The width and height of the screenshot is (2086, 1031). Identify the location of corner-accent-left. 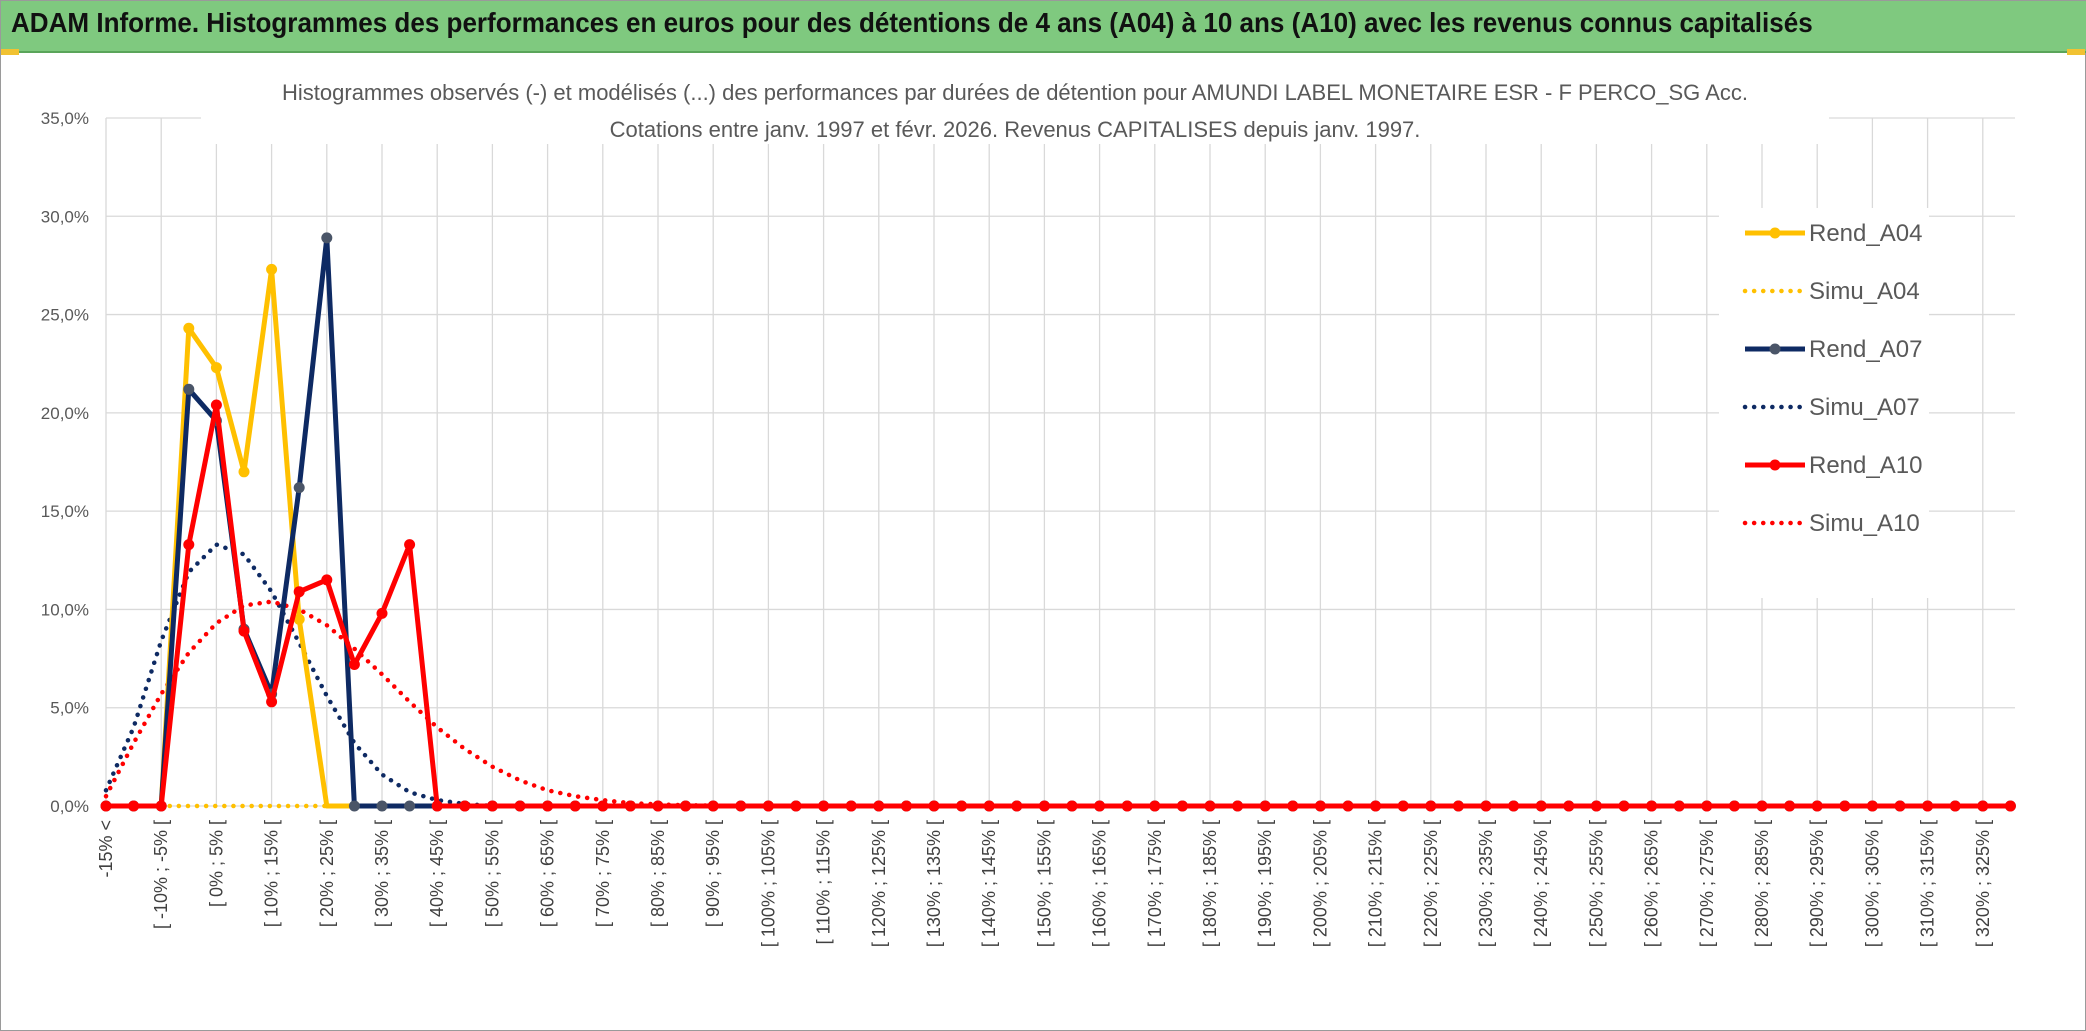
(10, 52).